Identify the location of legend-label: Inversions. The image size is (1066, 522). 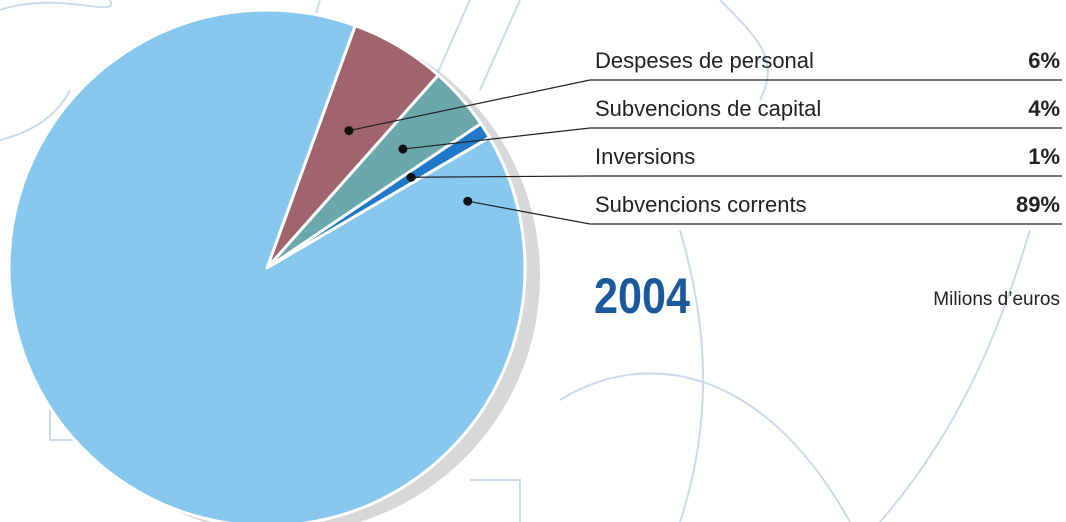
(645, 156).